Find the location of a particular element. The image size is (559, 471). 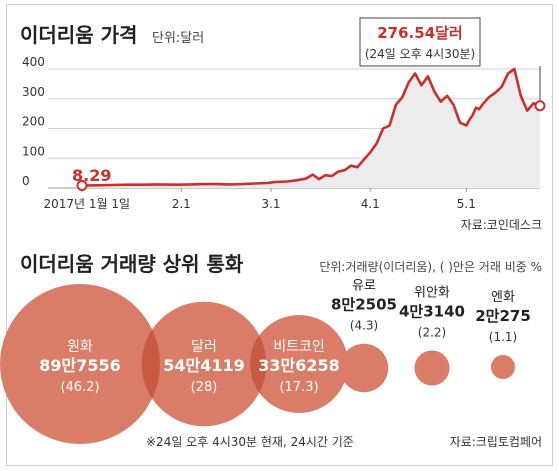

end-point-marker is located at coordinates (540, 106).